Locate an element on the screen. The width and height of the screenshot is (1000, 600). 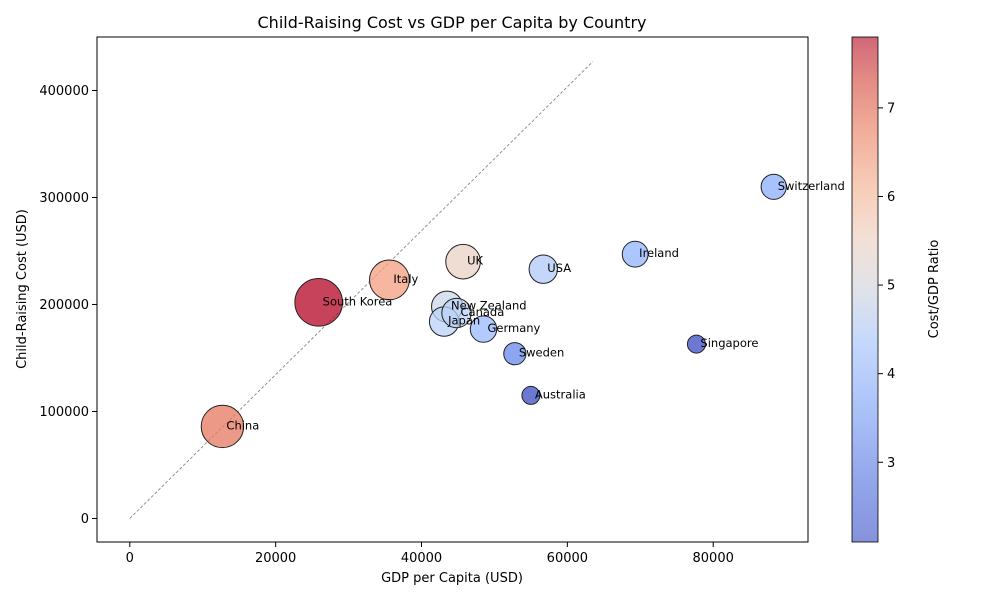
x-tick-label: 60000 is located at coordinates (567, 558).